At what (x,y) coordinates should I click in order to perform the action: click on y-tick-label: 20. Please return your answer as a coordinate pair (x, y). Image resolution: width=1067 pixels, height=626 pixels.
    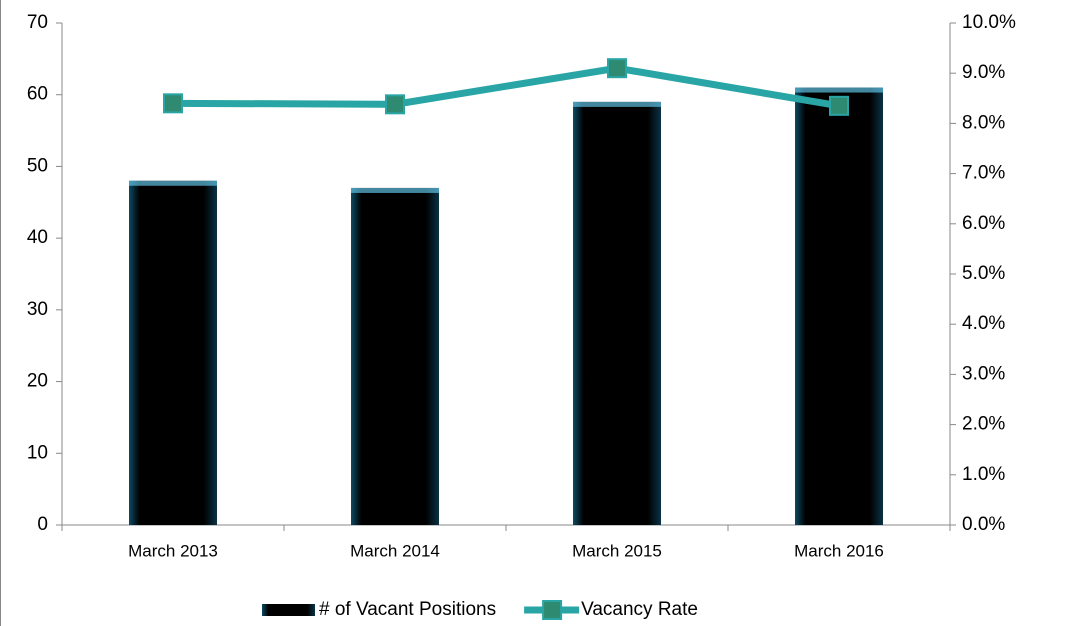
    Looking at the image, I should click on (37, 381).